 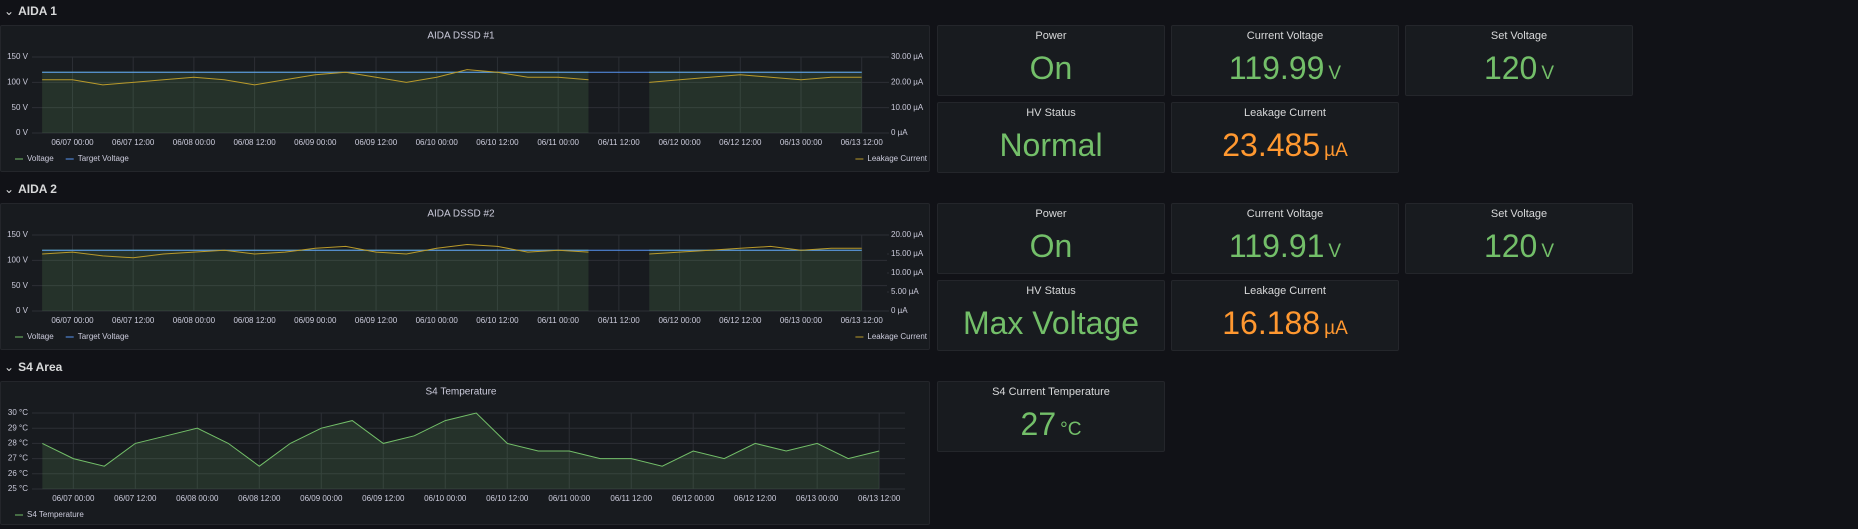 I want to click on y2-tick-label: 15.00 µA, so click(x=907, y=253).